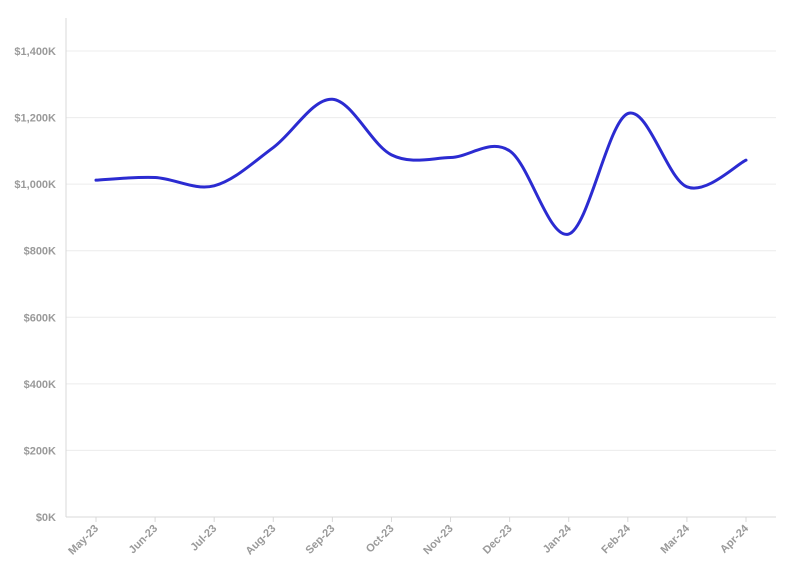 The image size is (796, 575). Describe the element at coordinates (616, 539) in the screenshot. I see `x-tick-label: Feb-24` at that location.